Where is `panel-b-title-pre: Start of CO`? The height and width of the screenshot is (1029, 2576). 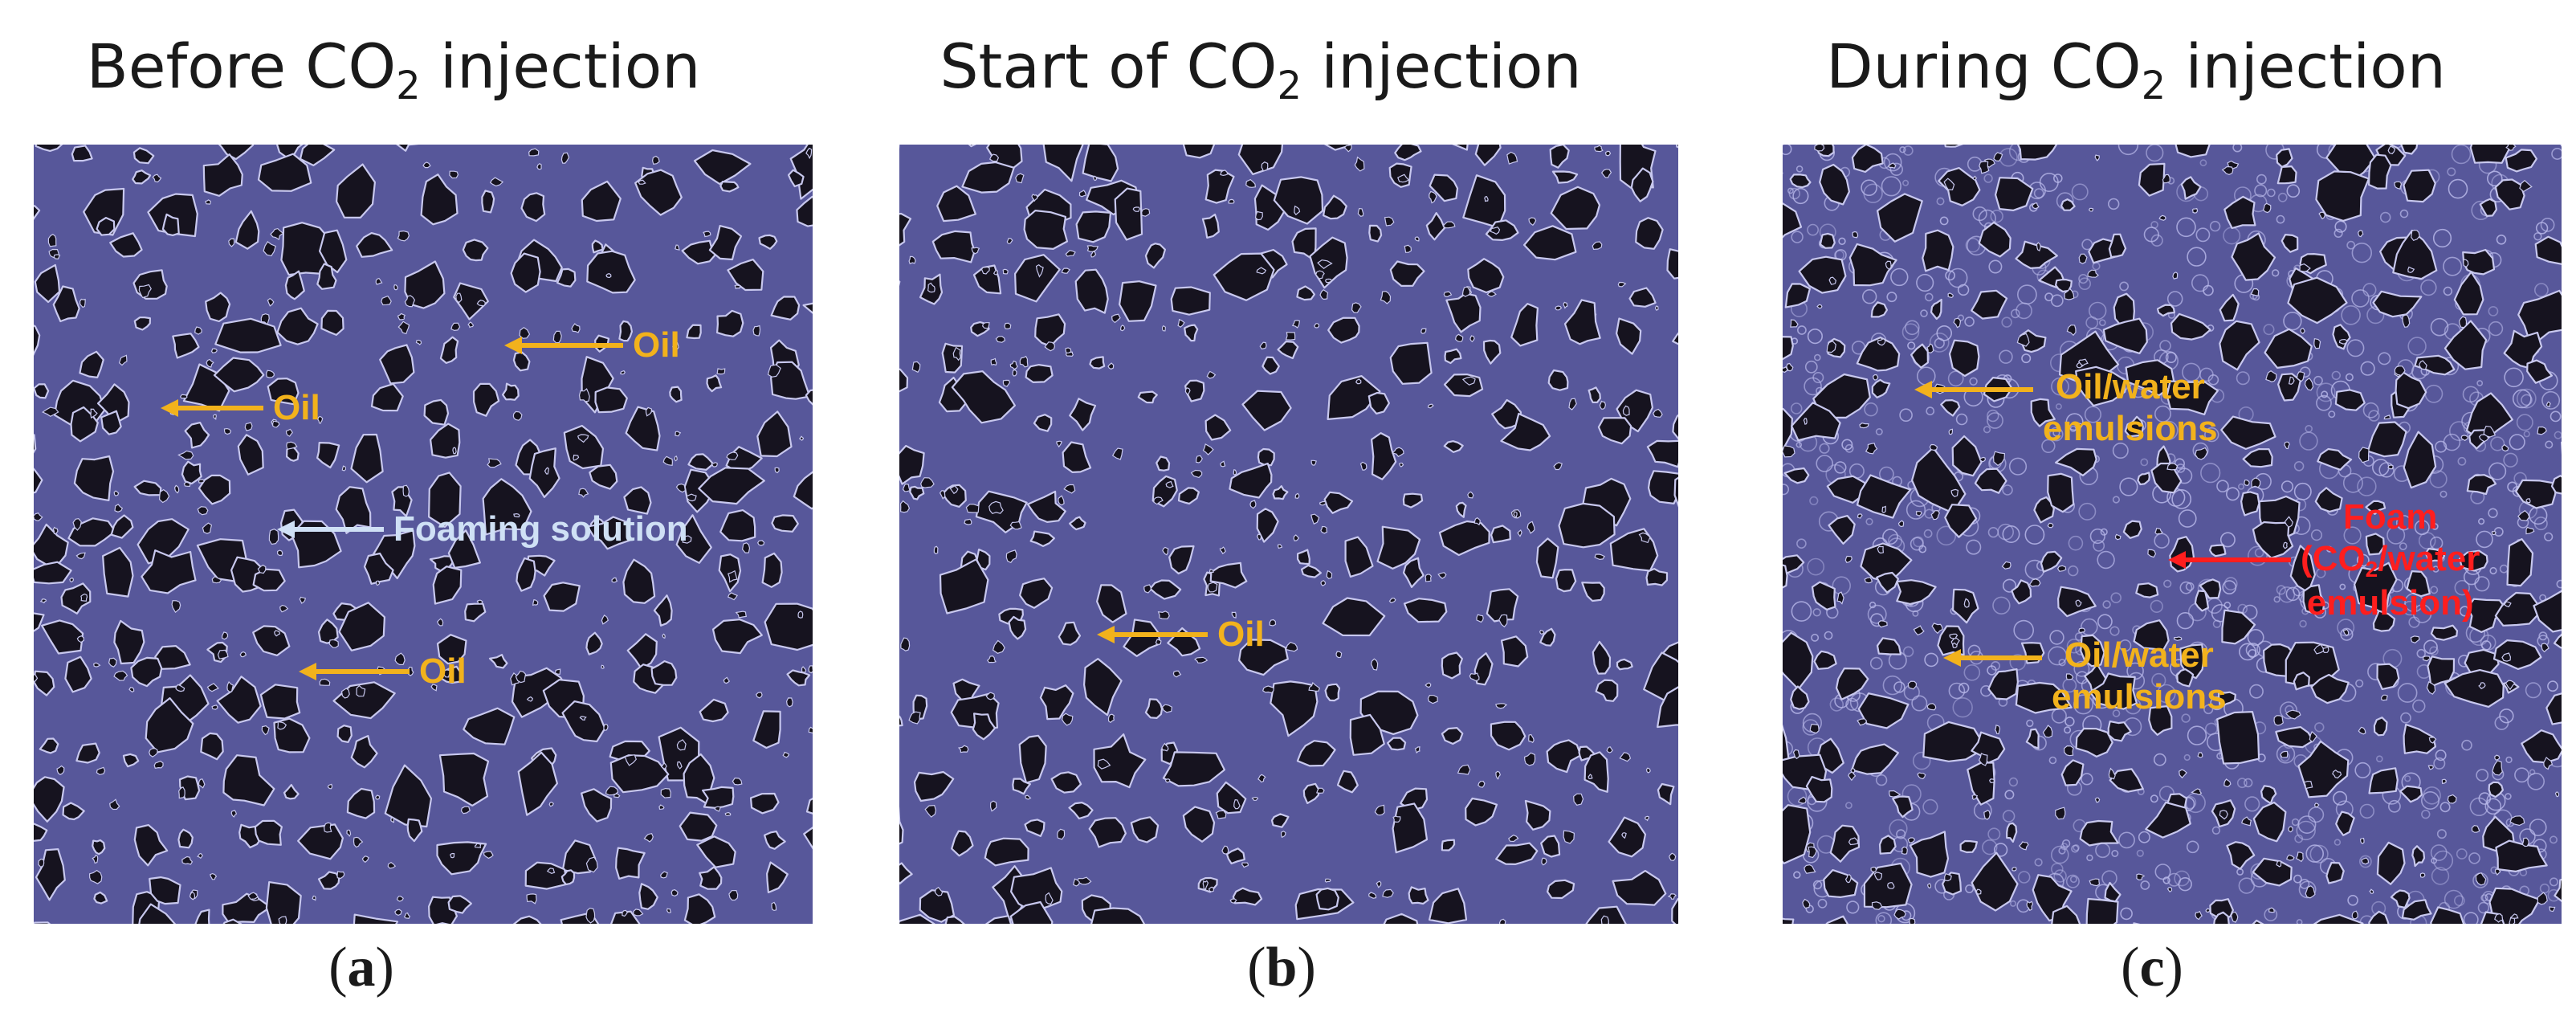 panel-b-title-pre: Start of CO is located at coordinates (1109, 66).